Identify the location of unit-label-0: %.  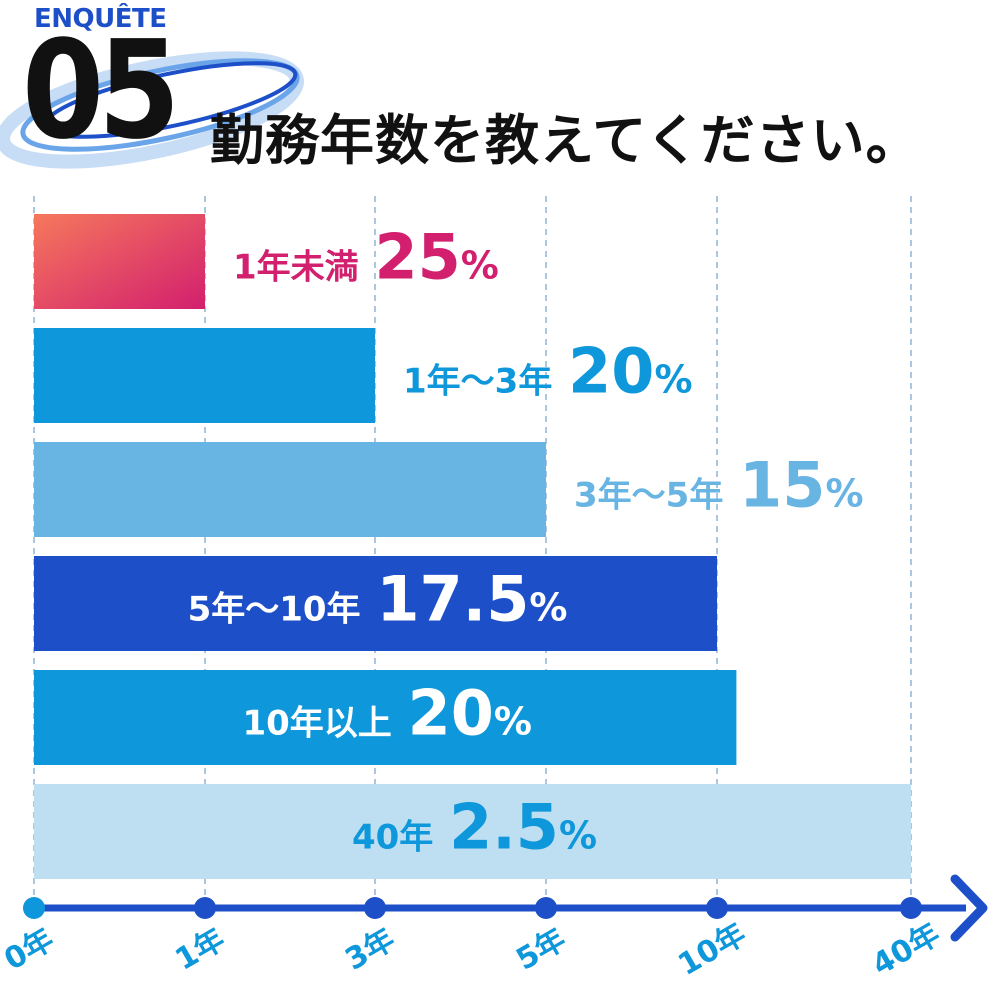
(480, 266).